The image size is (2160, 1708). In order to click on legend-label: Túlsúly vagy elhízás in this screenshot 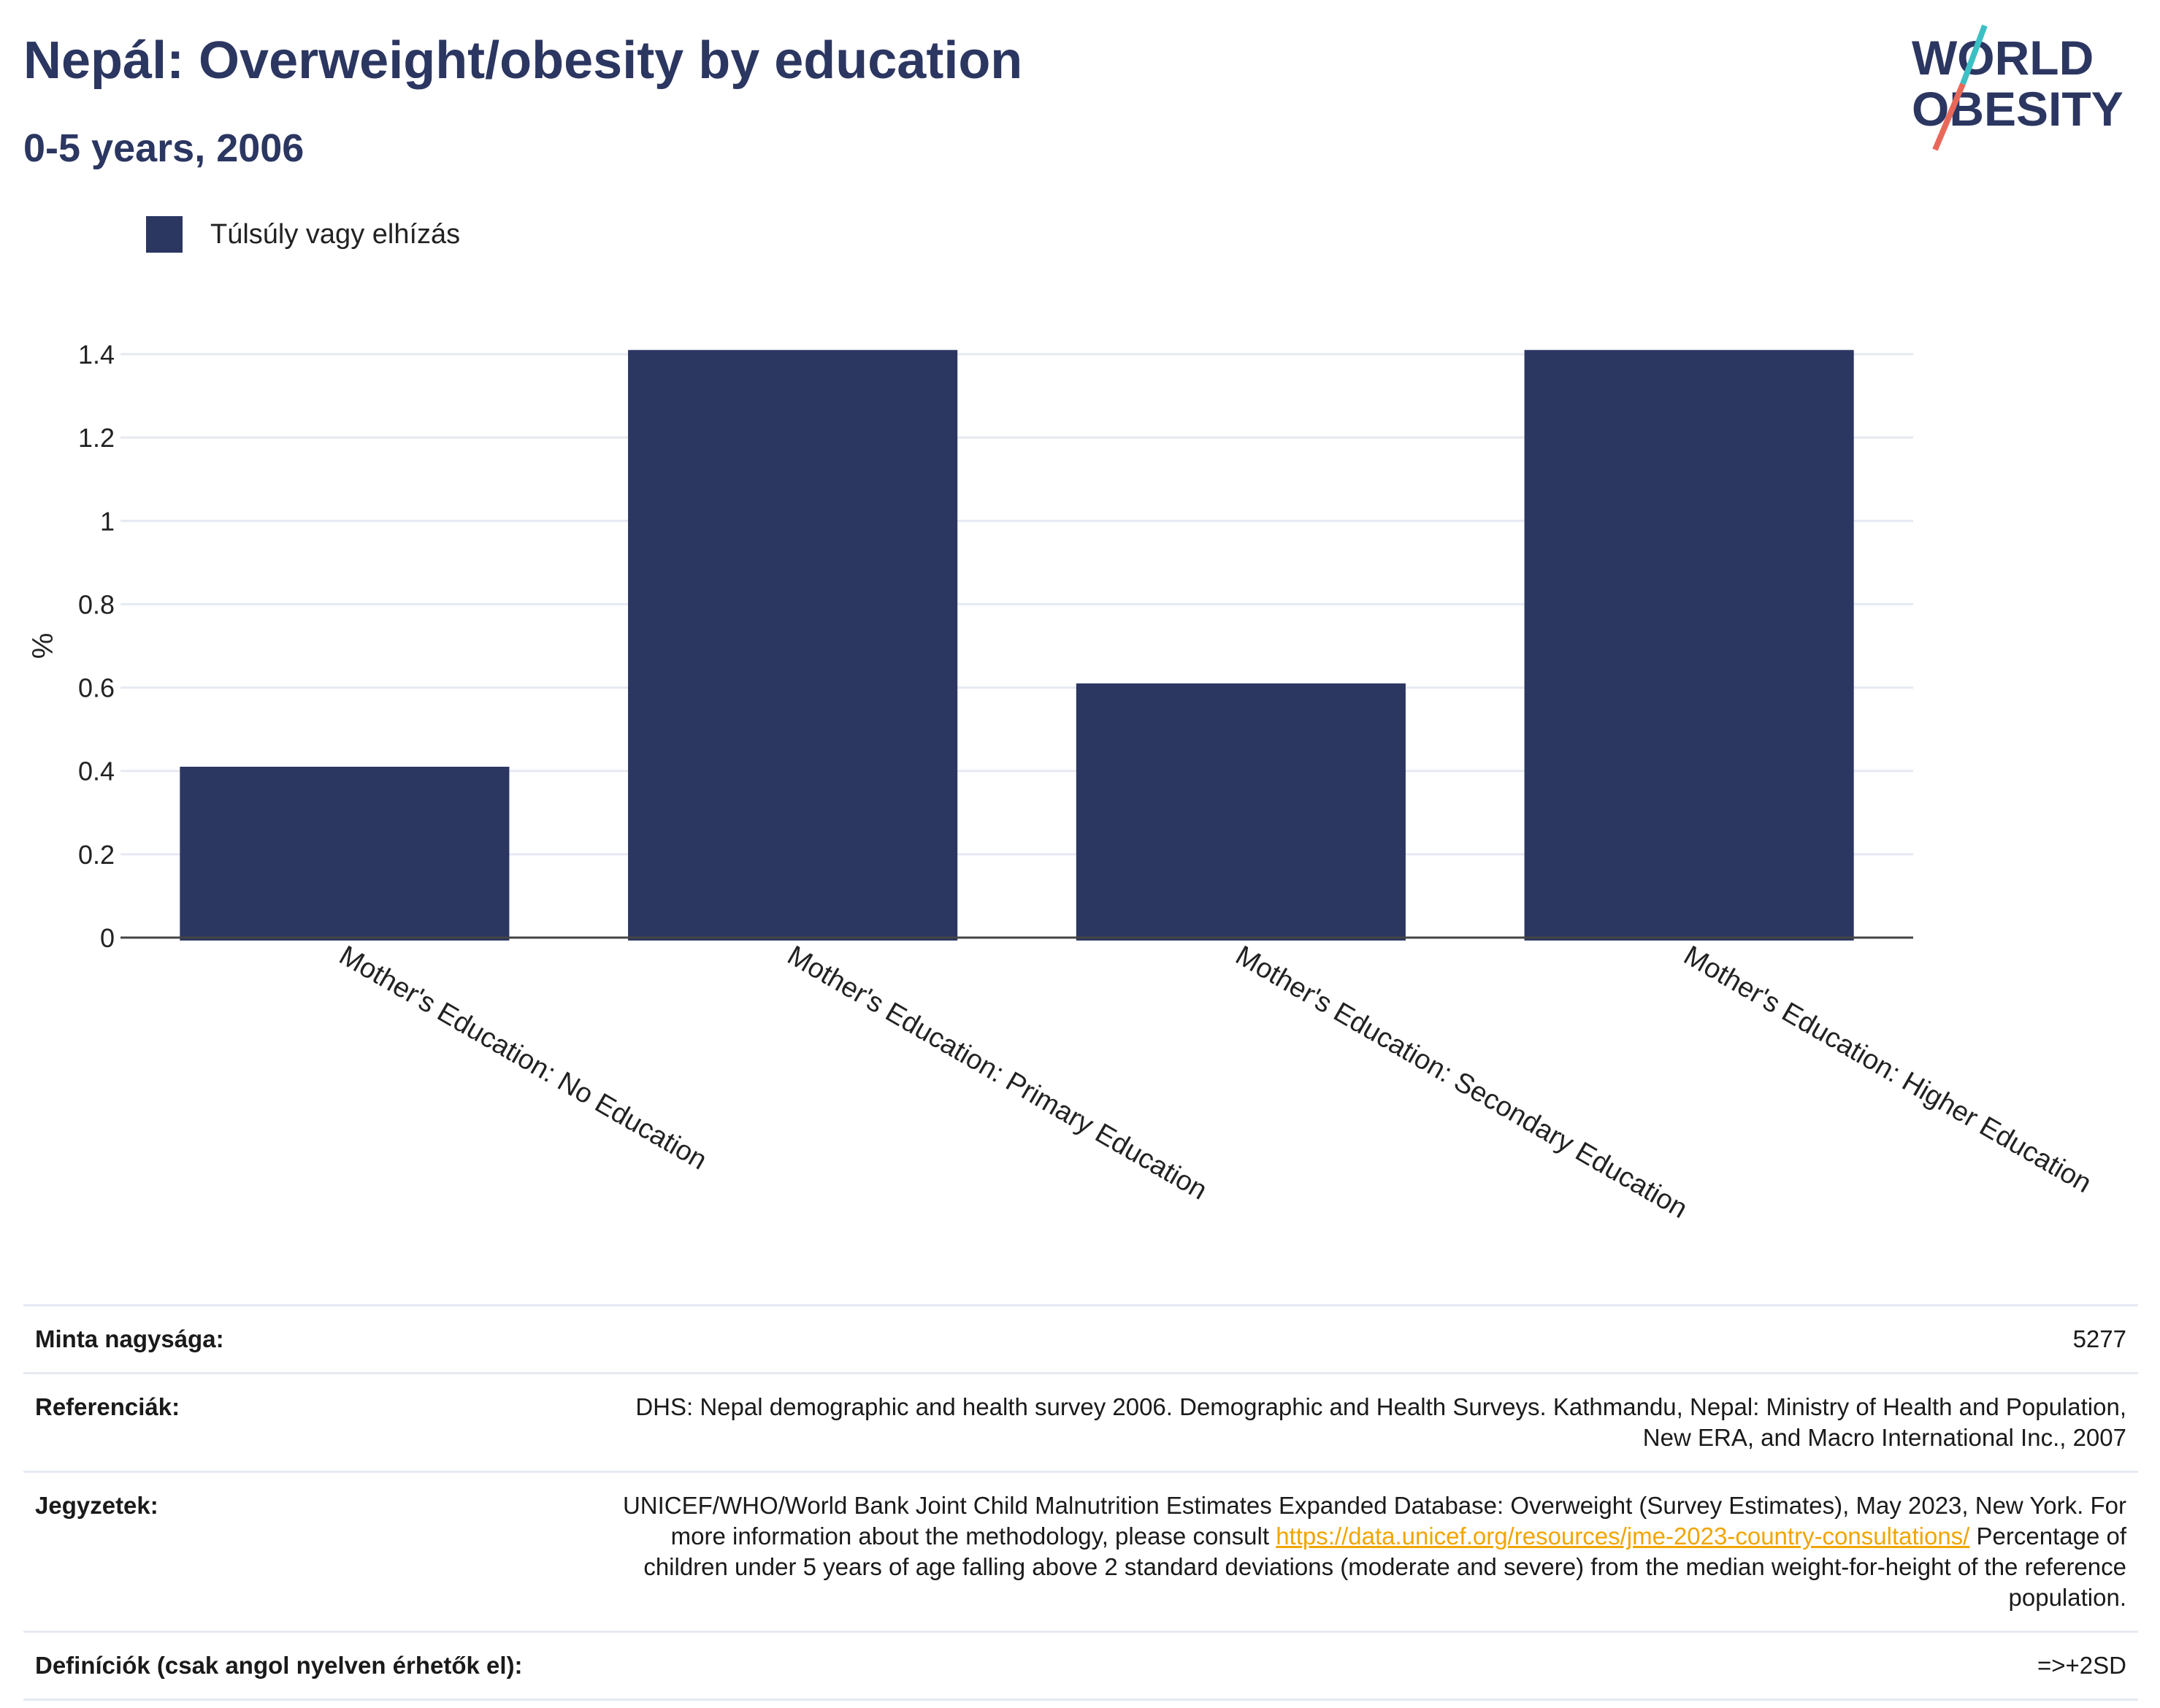, I will do `click(335, 234)`.